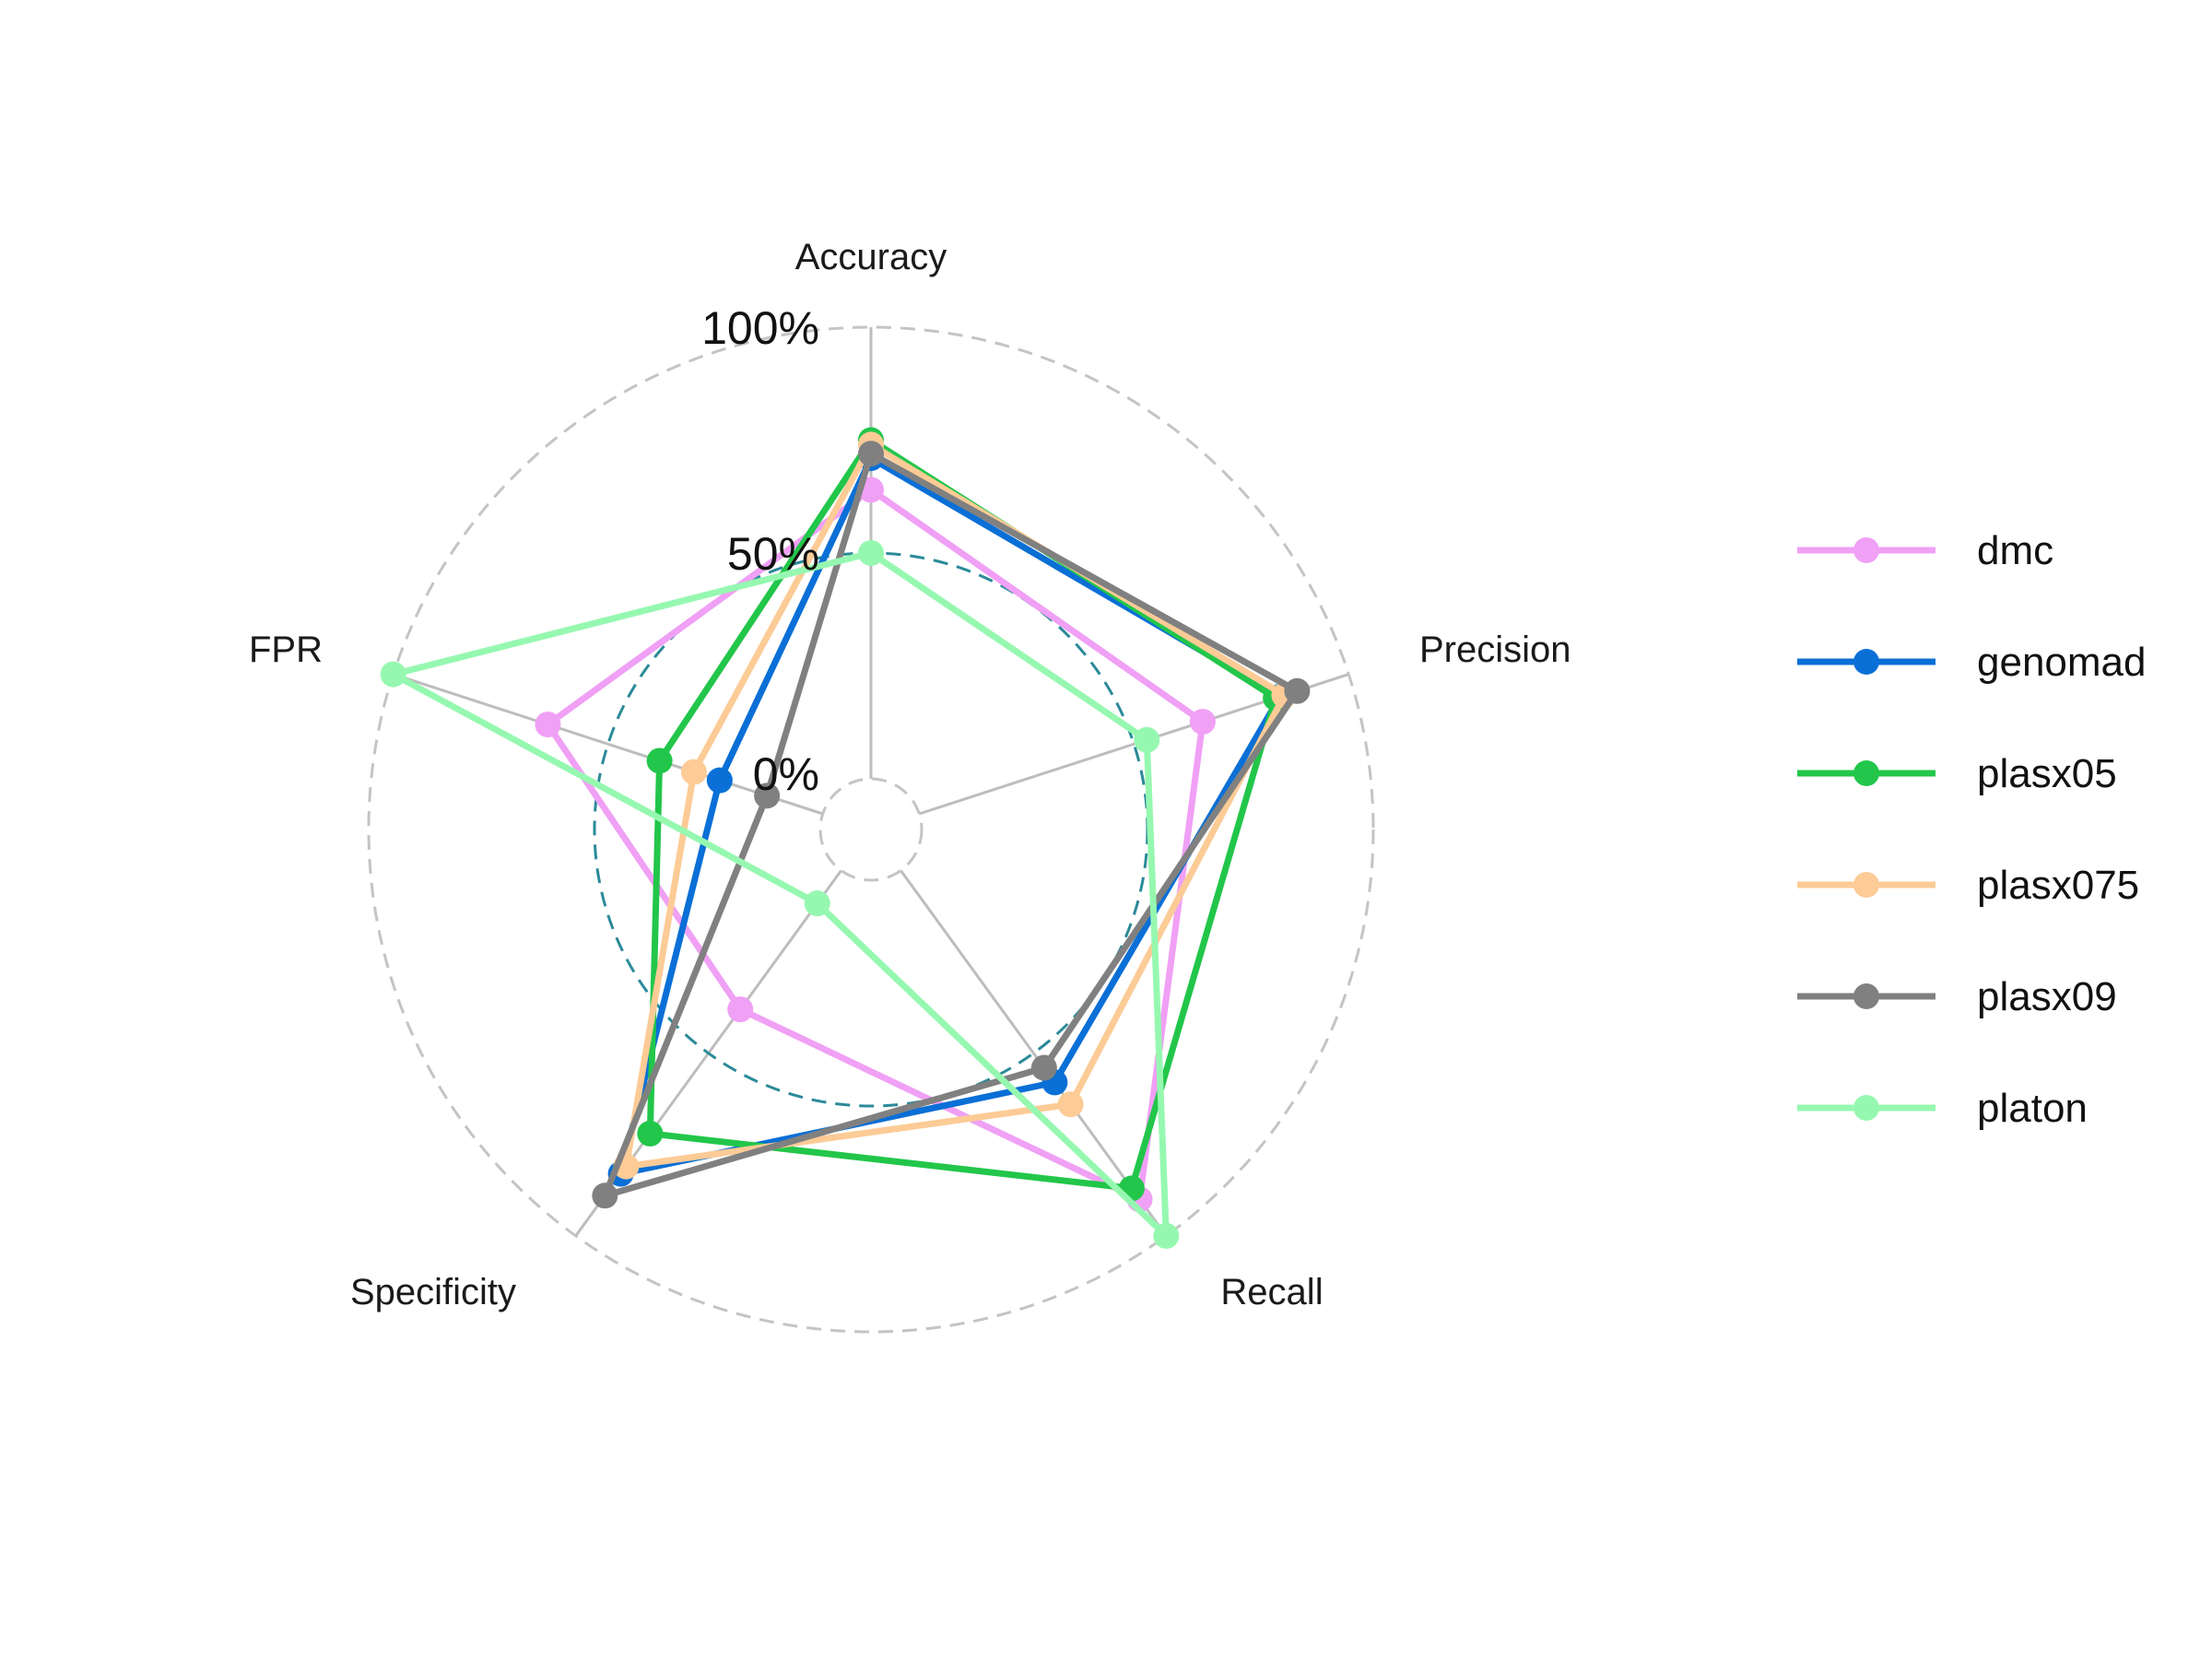 Image resolution: width=2212 pixels, height=1659 pixels. Describe the element at coordinates (1271, 1292) in the screenshot. I see `axis-label-recall: Recall` at that location.